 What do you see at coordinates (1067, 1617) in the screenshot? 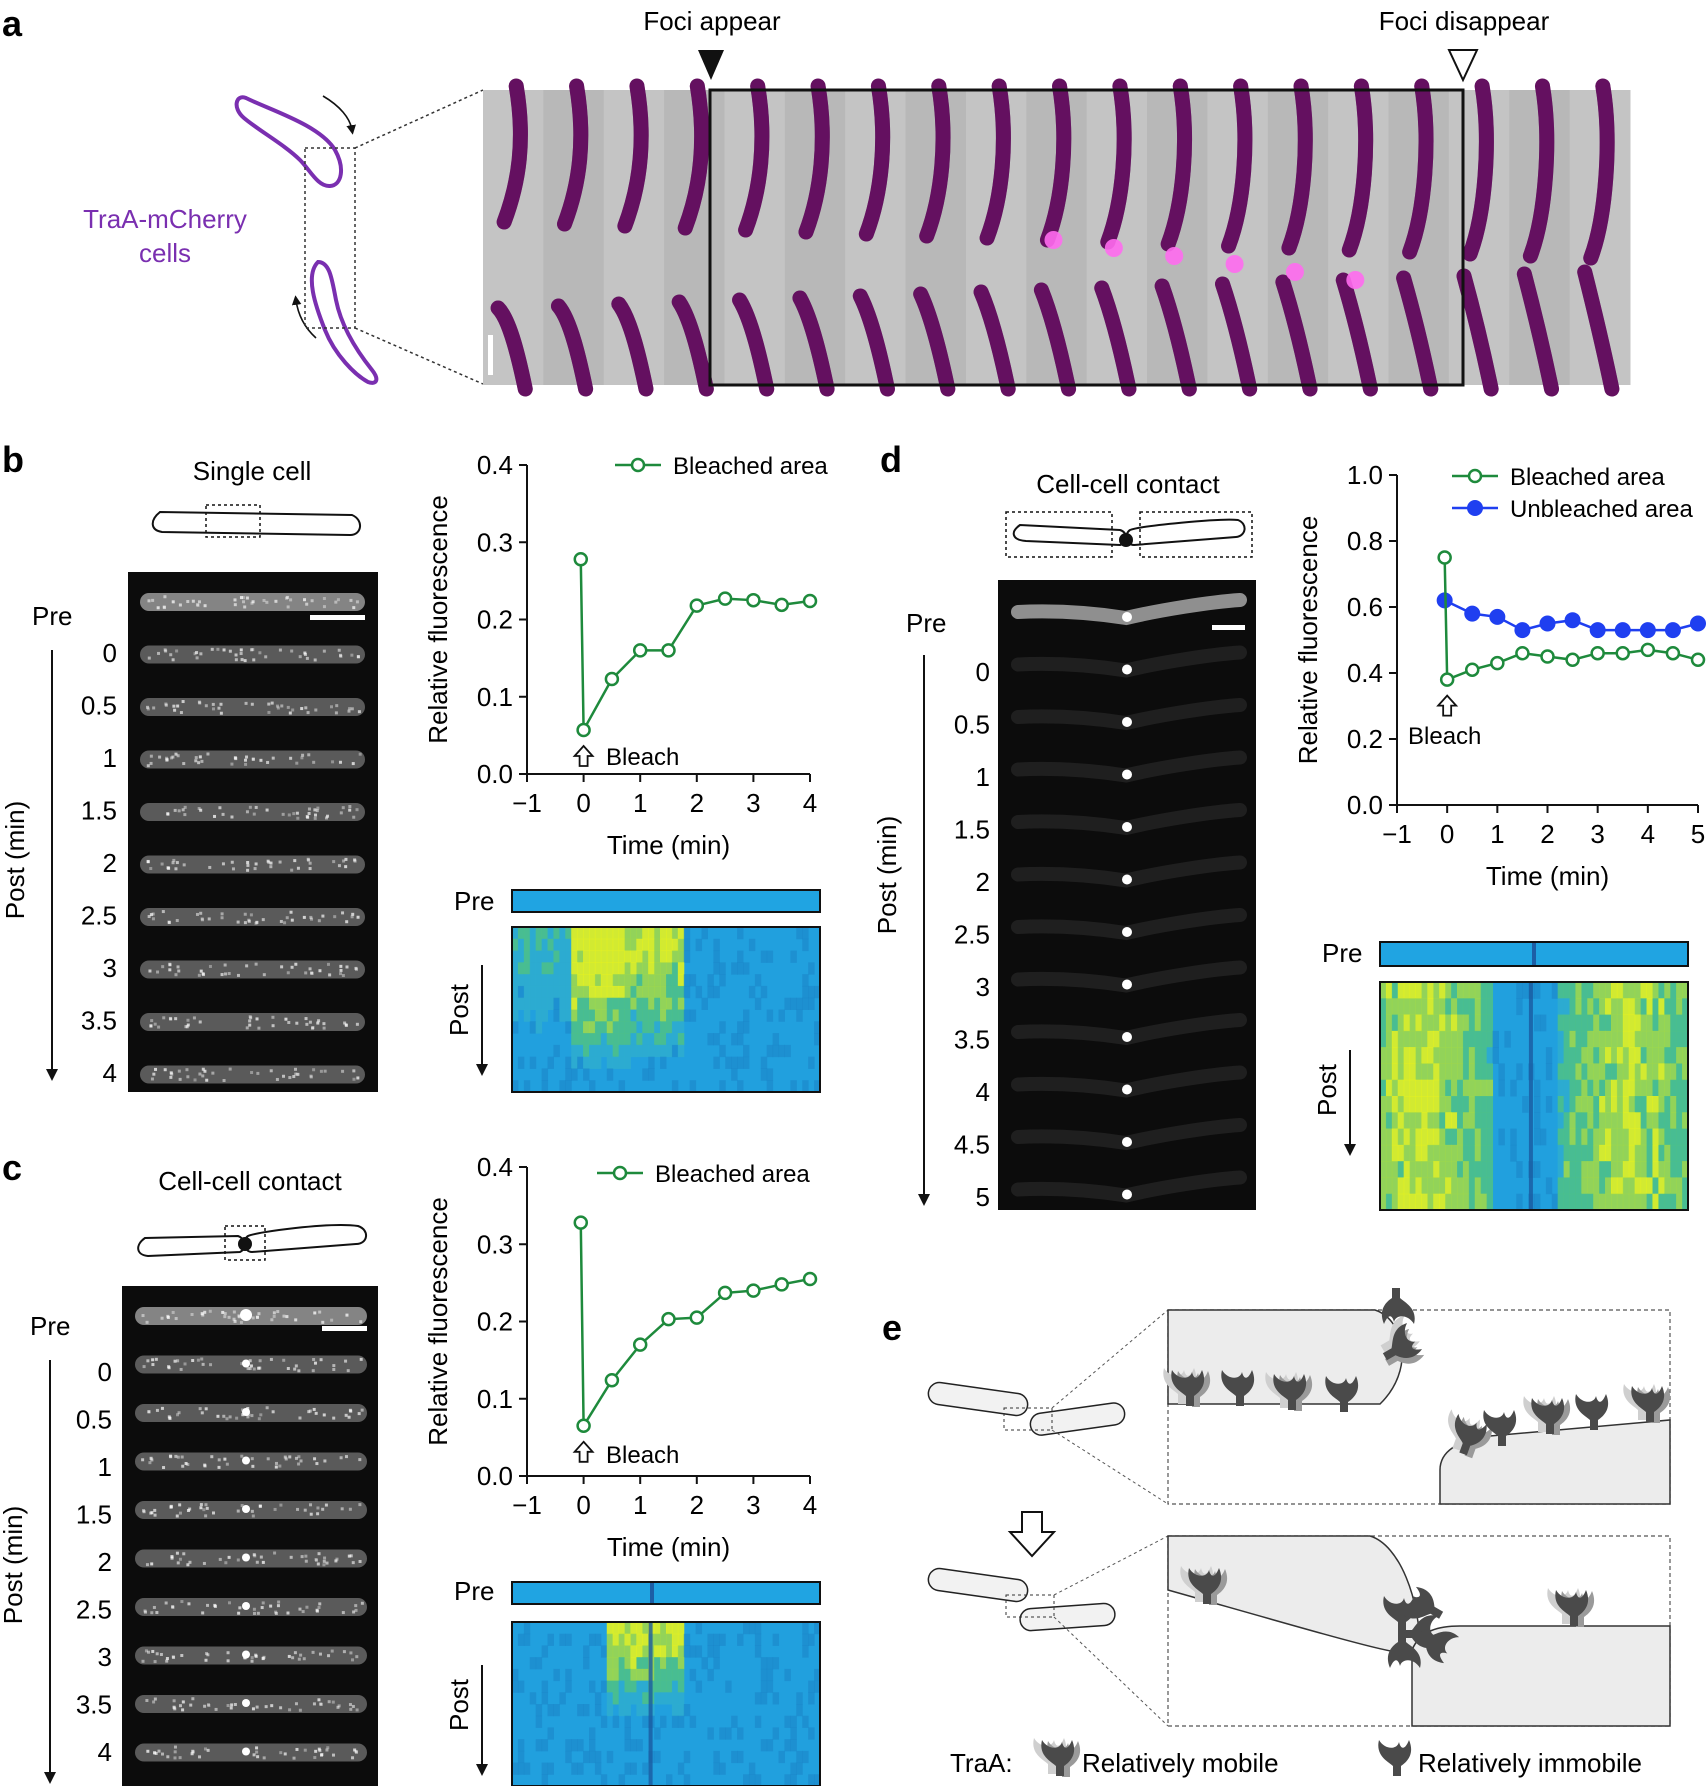
I see `mini-cell-e2-right` at bounding box center [1067, 1617].